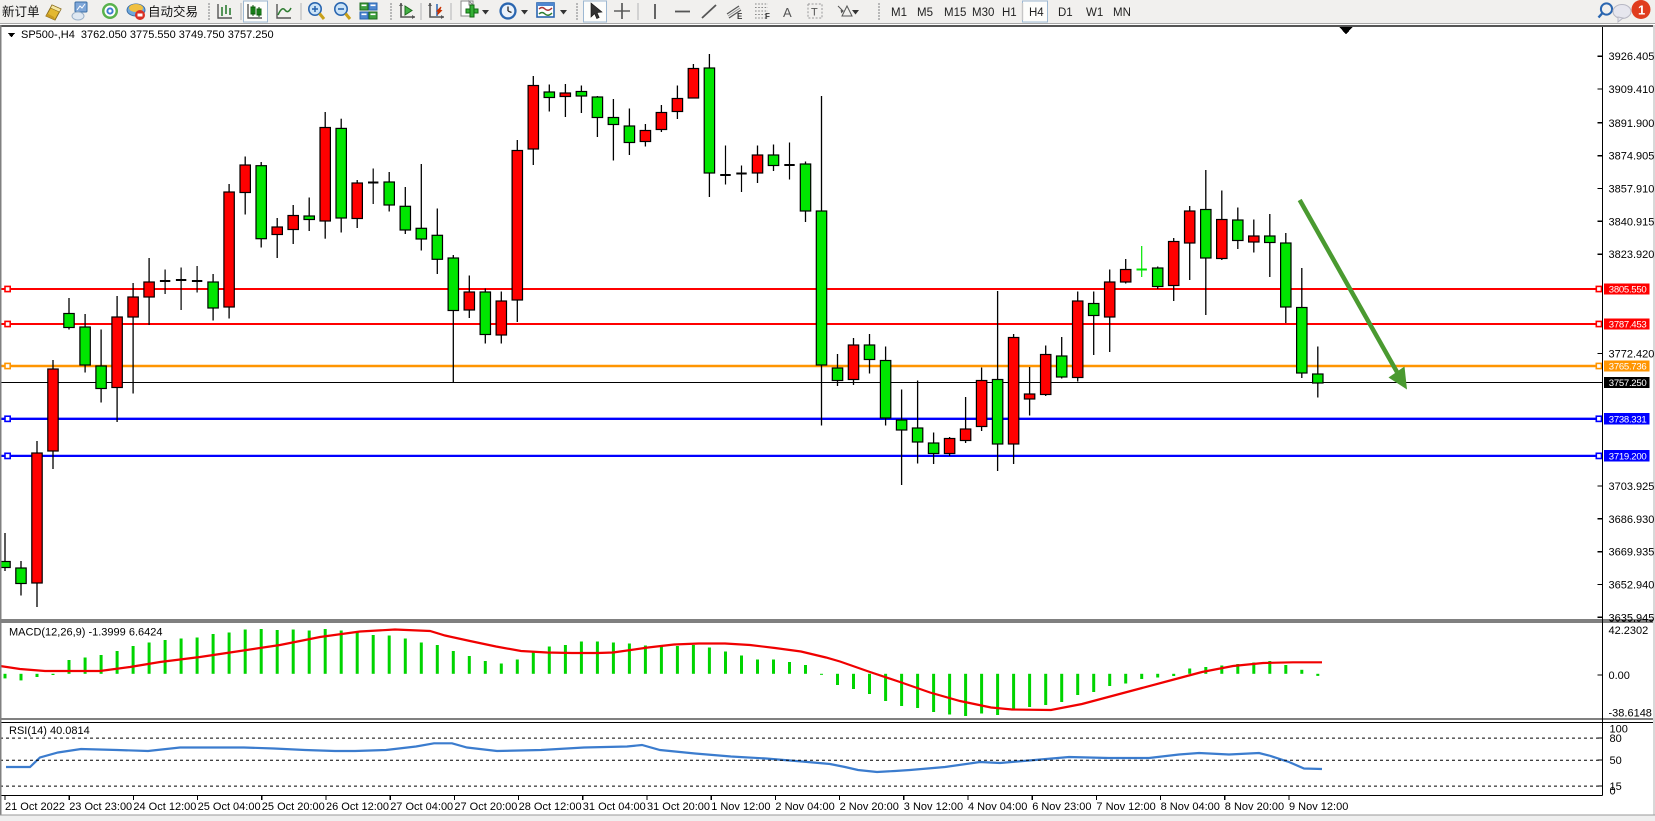 Image resolution: width=1655 pixels, height=821 pixels. I want to click on svg-text: 3891.900, so click(1632, 124).